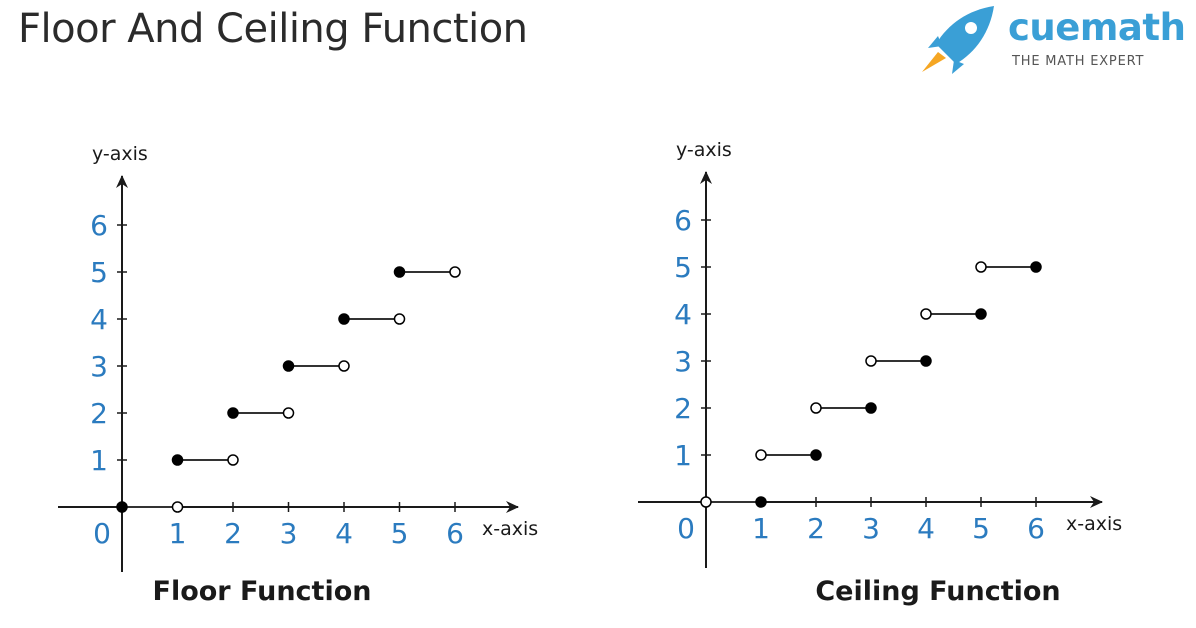  What do you see at coordinates (99, 413) in the screenshot?
I see `floor-y-tick-label: 2` at bounding box center [99, 413].